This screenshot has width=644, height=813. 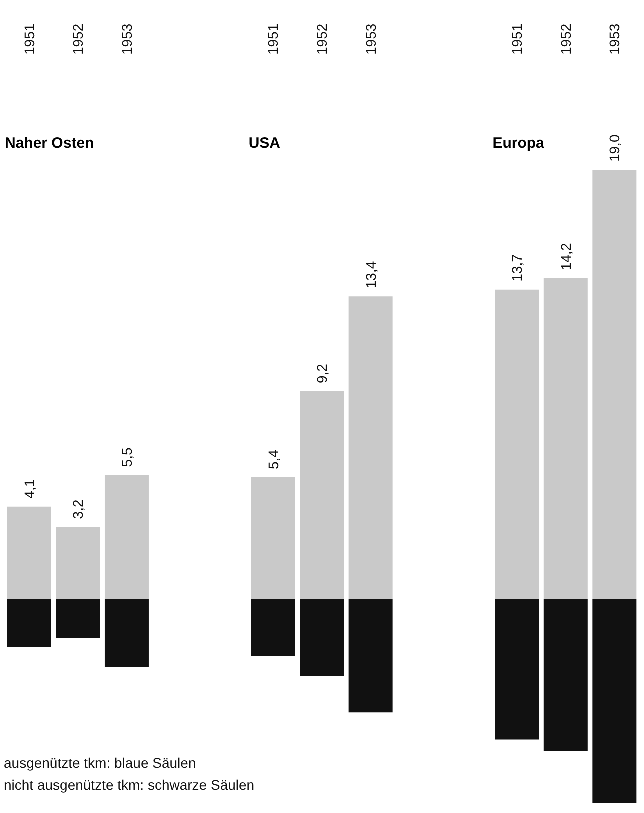 What do you see at coordinates (29, 489) in the screenshot?
I see `data-label: 4,1` at bounding box center [29, 489].